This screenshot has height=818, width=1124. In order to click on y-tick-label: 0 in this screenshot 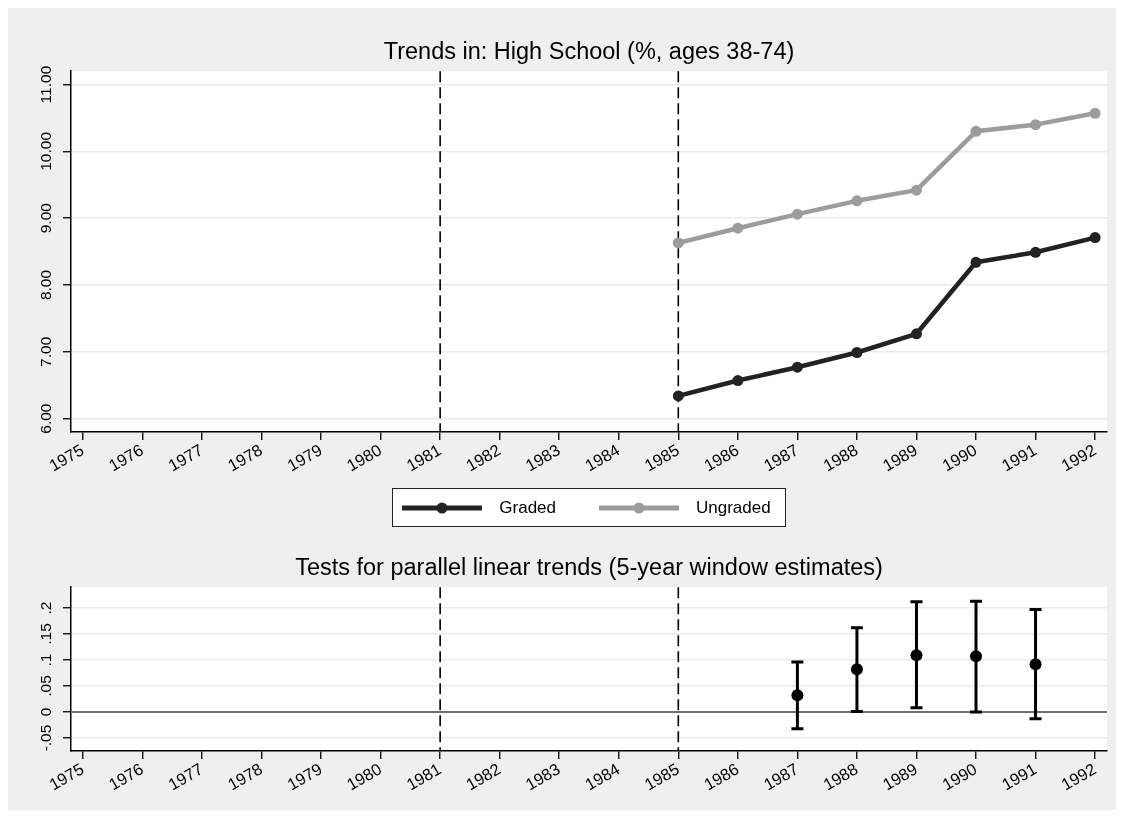, I will do `click(45, 712)`.